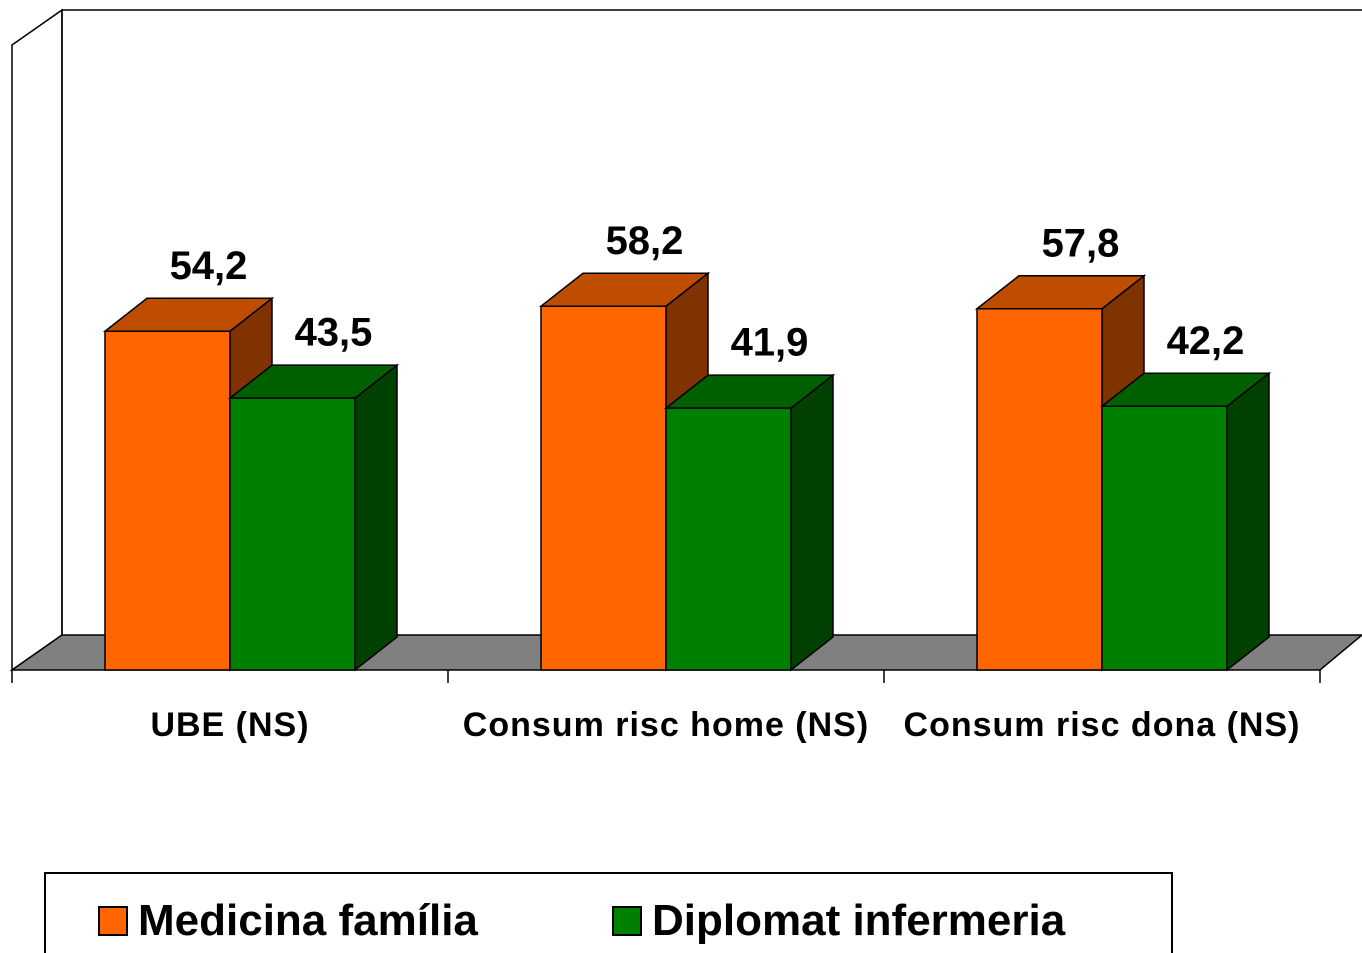 The height and width of the screenshot is (953, 1362). Describe the element at coordinates (230, 725) in the screenshot. I see `x-tick-label: UBE (NS)` at that location.